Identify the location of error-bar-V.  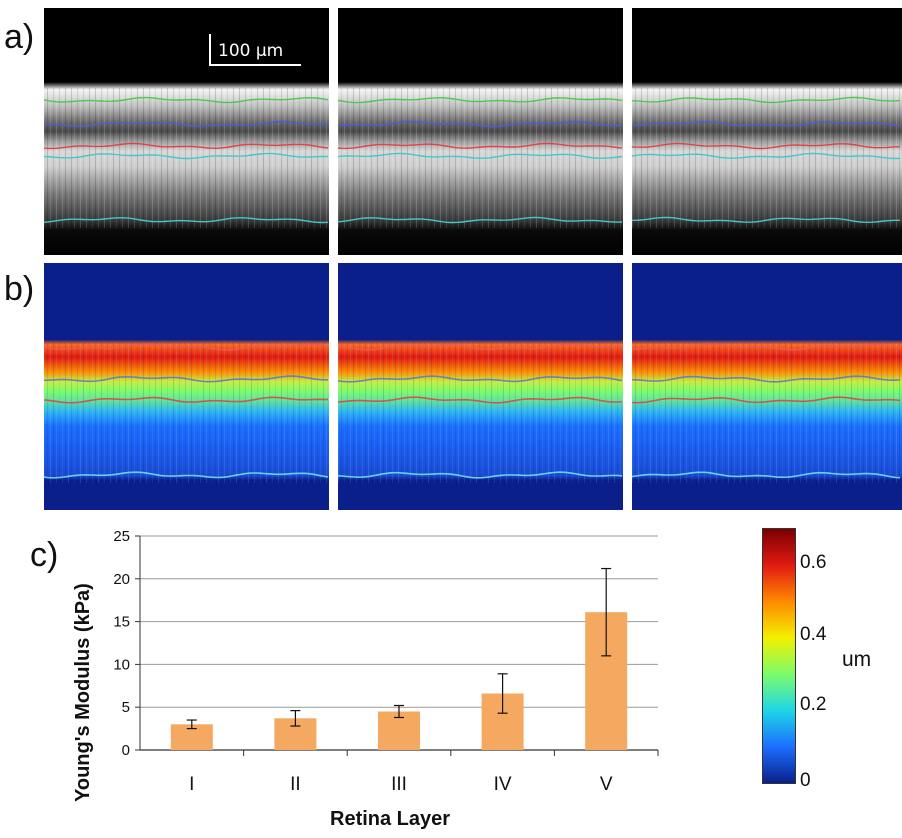
(606, 612).